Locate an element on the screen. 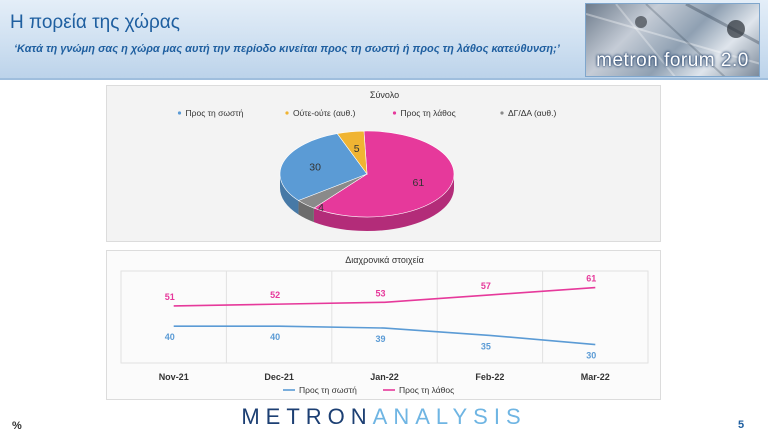 The image size is (768, 437). data-label-s1-2: 53 is located at coordinates (380, 293).